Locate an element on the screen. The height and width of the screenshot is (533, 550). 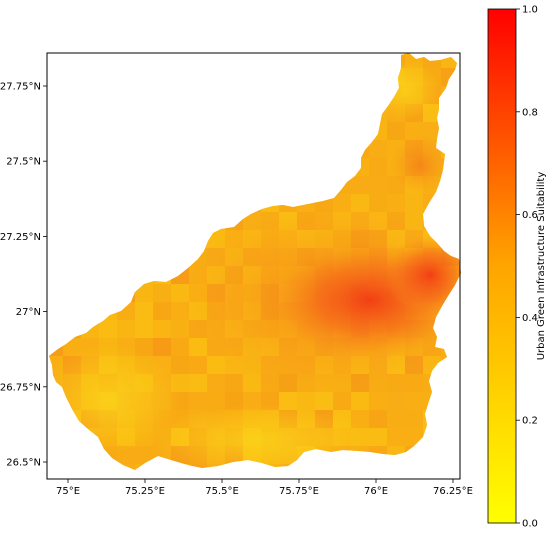
colorbar-tick-label: 0.6 is located at coordinates (530, 215).